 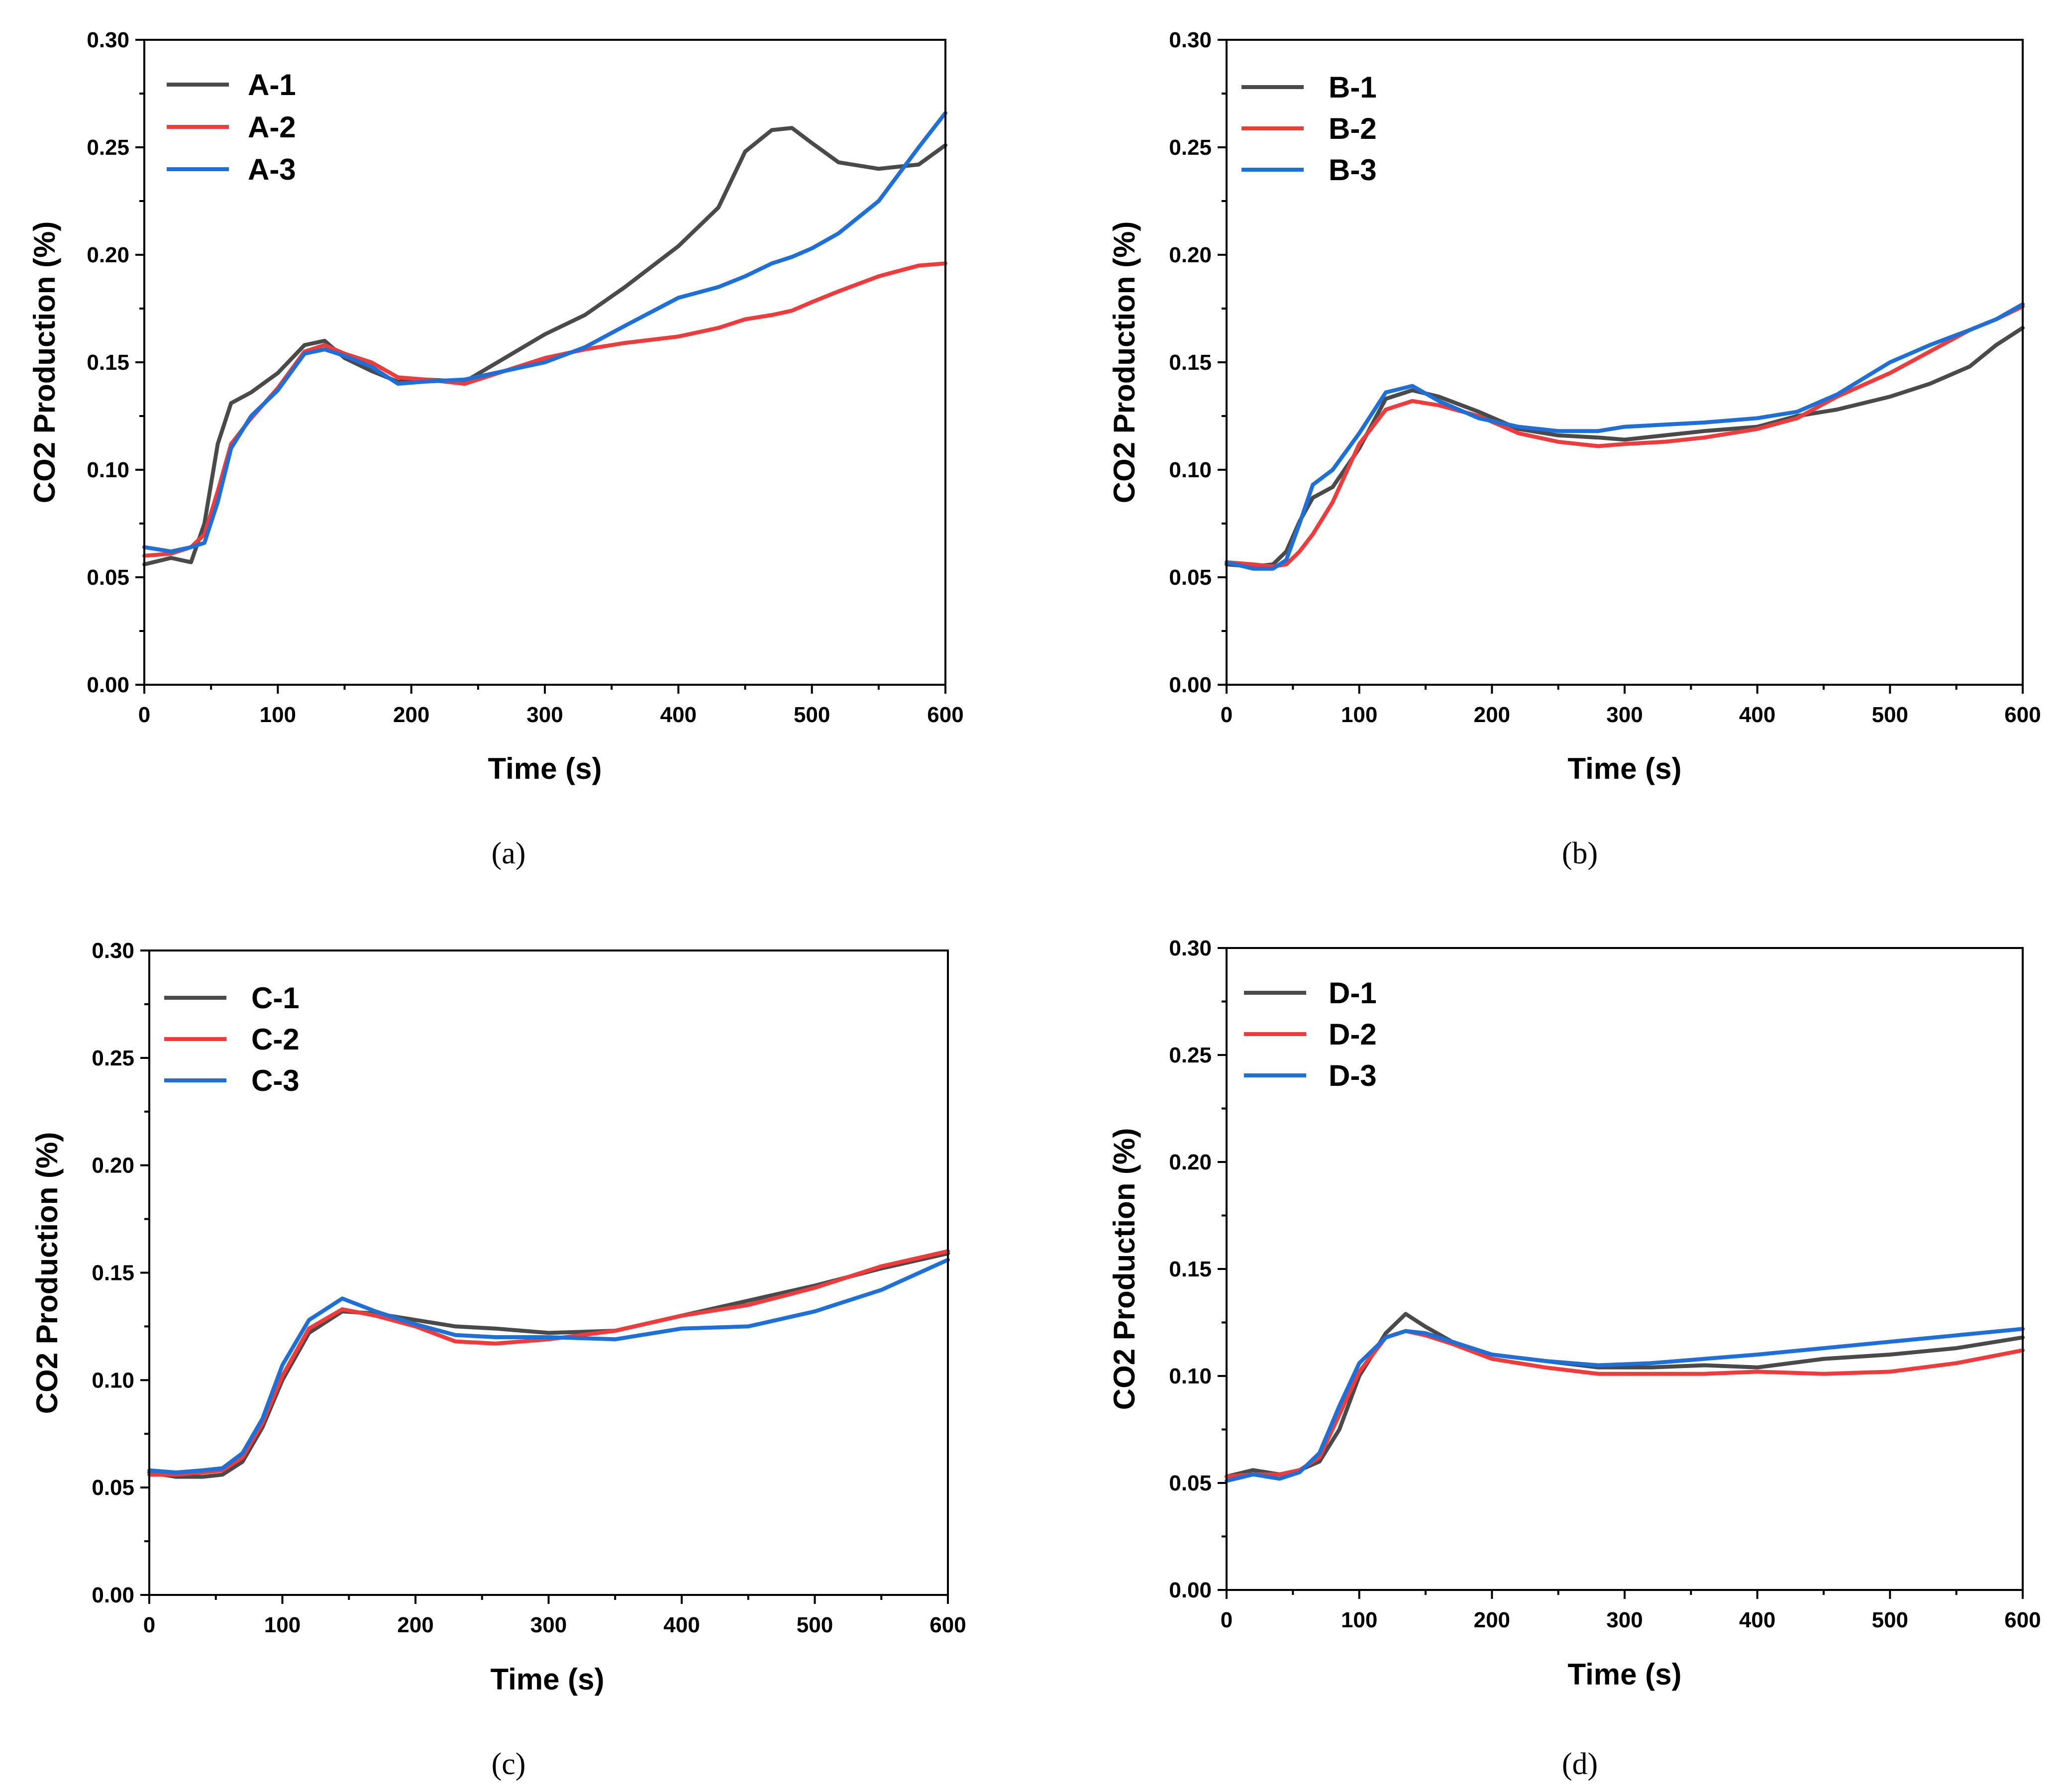 I want to click on plot-b-y-tick-label: 0.10, so click(x=1190, y=470).